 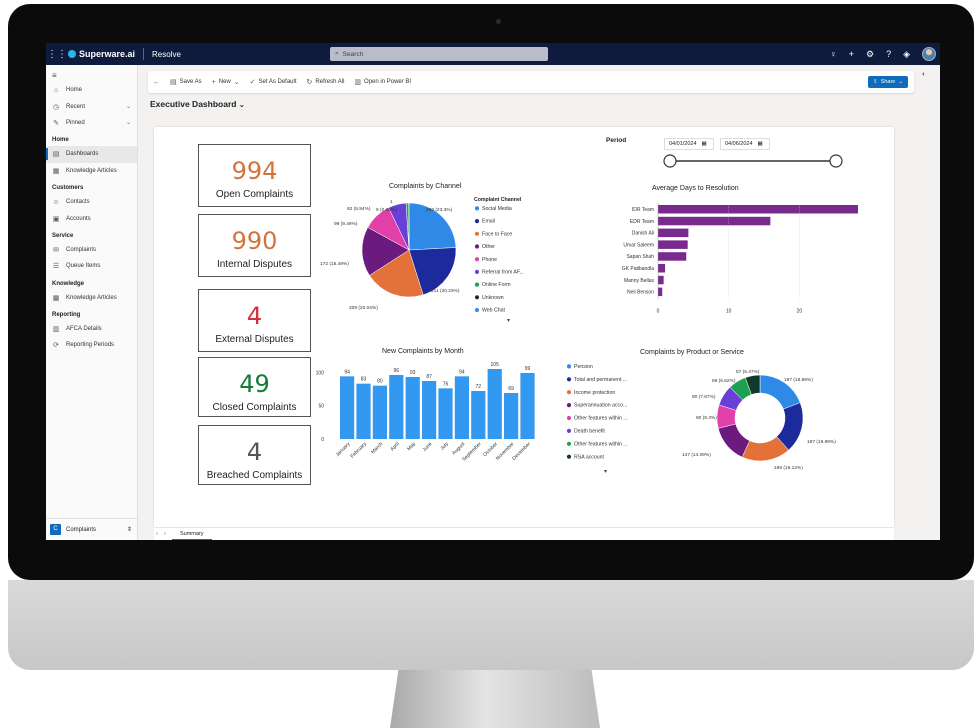 I want to click on back-button: ←, so click(x=156, y=82).